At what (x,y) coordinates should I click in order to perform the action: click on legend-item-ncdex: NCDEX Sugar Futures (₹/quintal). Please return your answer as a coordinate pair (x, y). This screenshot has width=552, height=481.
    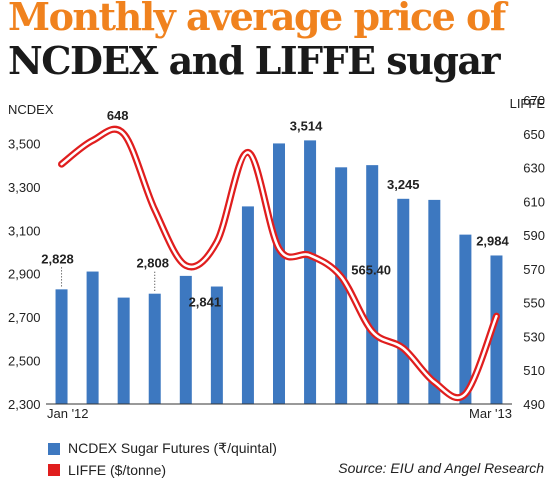
    Looking at the image, I should click on (162, 448).